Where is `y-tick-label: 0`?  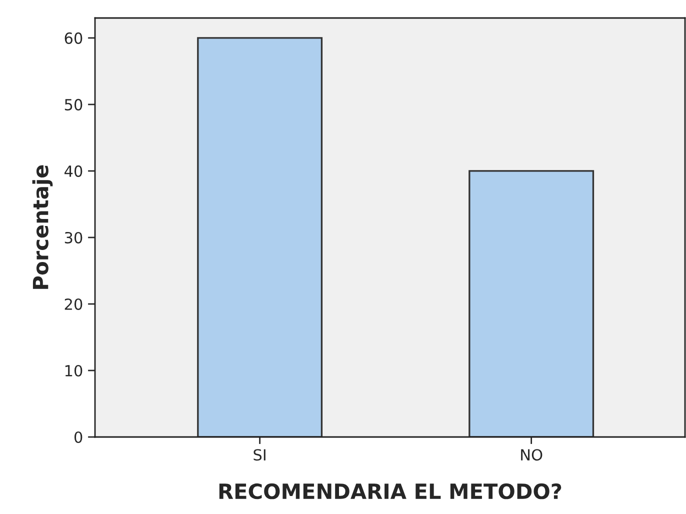 y-tick-label: 0 is located at coordinates (78, 437).